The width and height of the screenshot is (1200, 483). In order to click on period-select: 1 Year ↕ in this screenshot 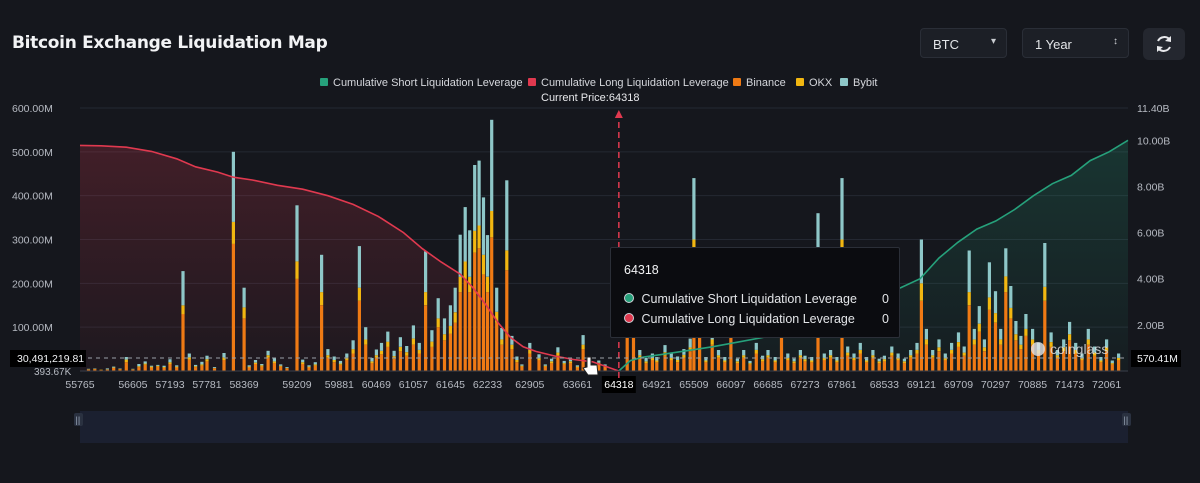, I will do `click(1075, 43)`.